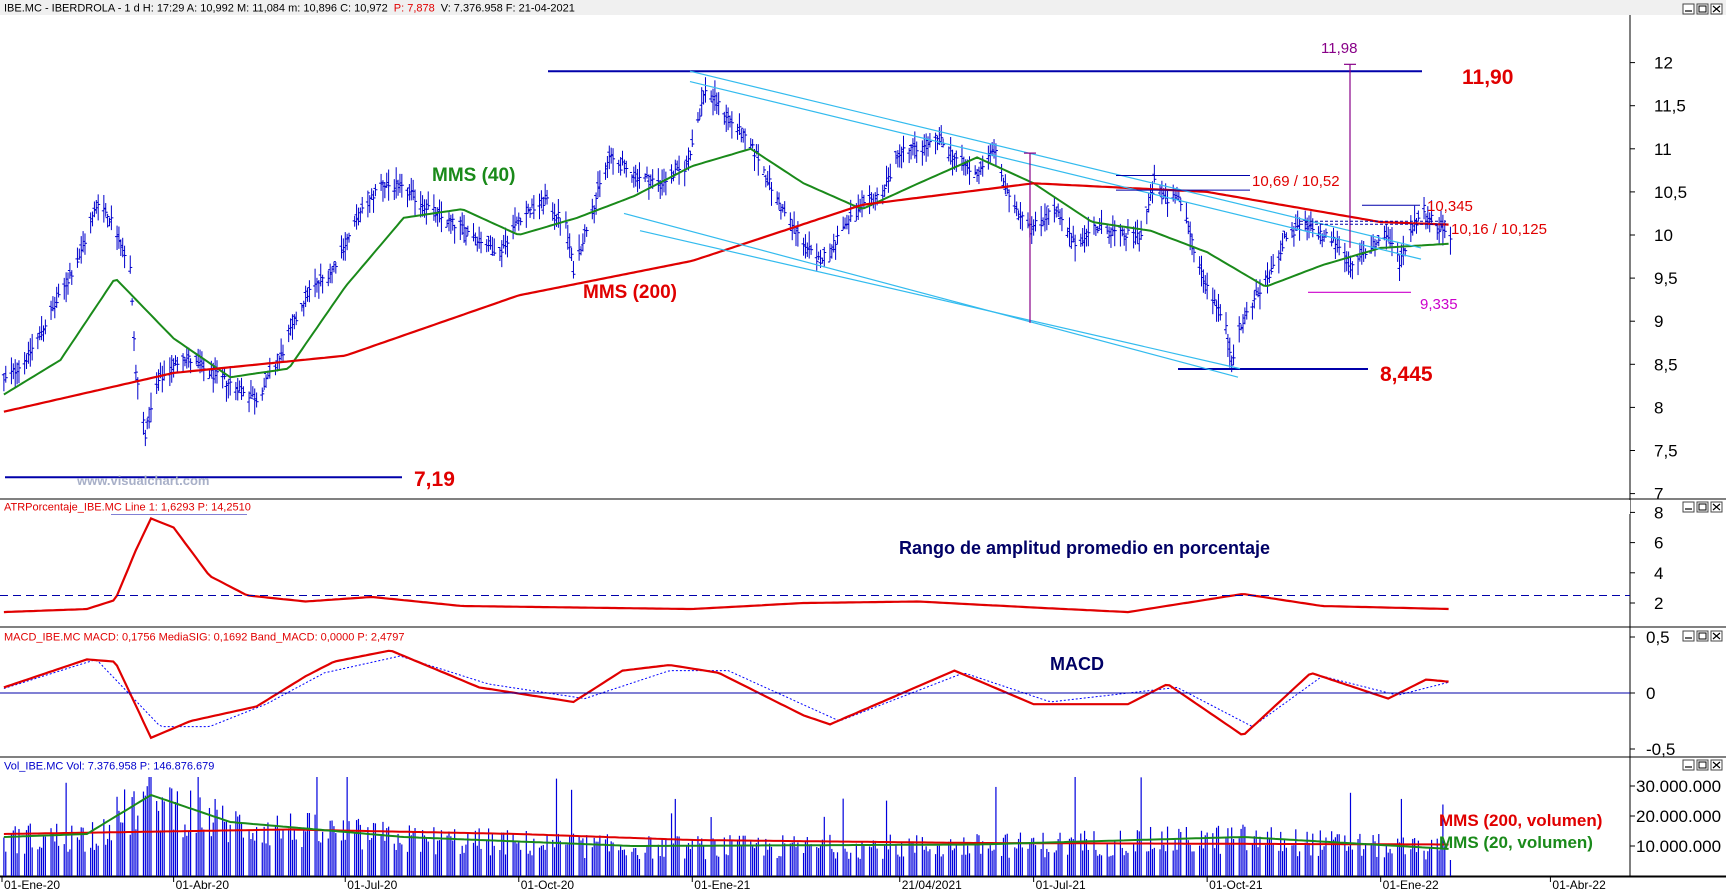 This screenshot has height=892, width=1726. I want to click on x-tick-label: 01-Ene-22, so click(1411, 885).